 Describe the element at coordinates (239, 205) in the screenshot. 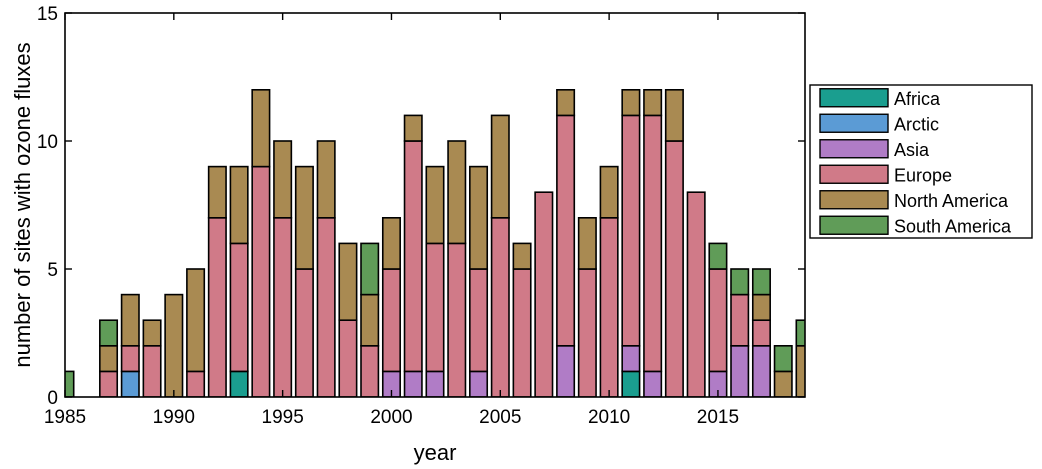

I see `bar-segment-1993-north-america` at that location.